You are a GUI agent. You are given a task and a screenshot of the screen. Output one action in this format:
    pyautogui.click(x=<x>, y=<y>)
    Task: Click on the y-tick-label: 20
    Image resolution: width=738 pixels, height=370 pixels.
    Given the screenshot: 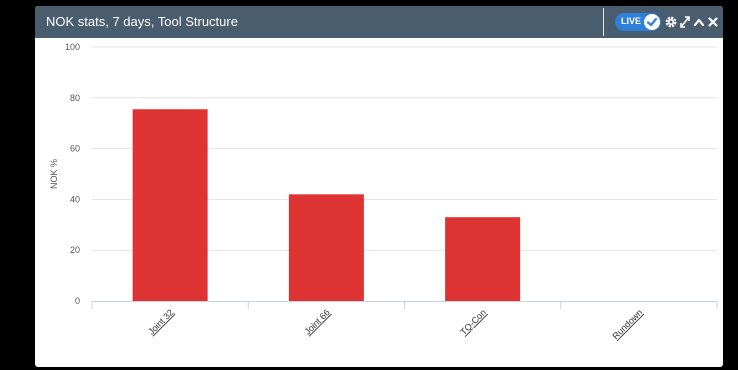 What is the action you would take?
    pyautogui.click(x=75, y=250)
    